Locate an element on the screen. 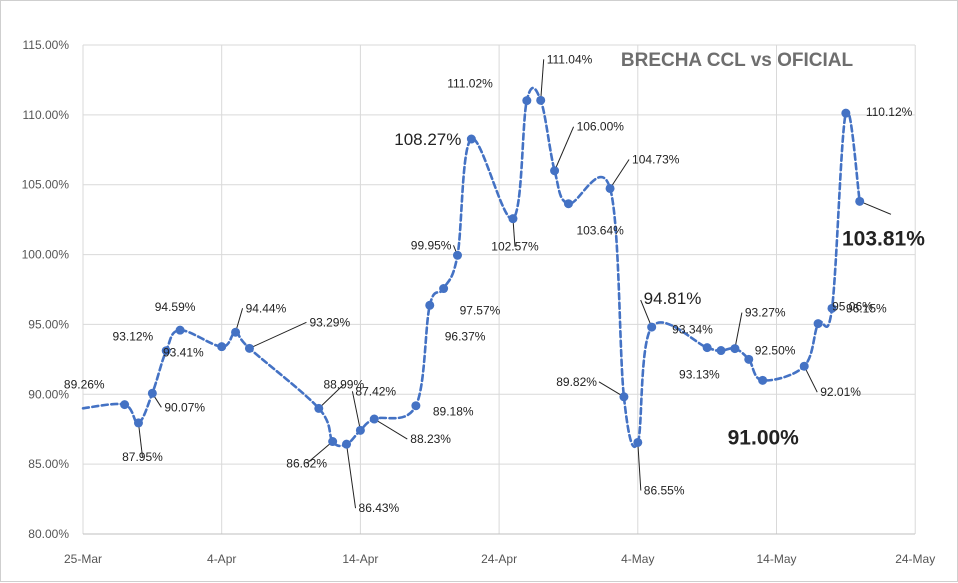 This screenshot has width=958, height=583. data-label: 87.42% is located at coordinates (375, 391).